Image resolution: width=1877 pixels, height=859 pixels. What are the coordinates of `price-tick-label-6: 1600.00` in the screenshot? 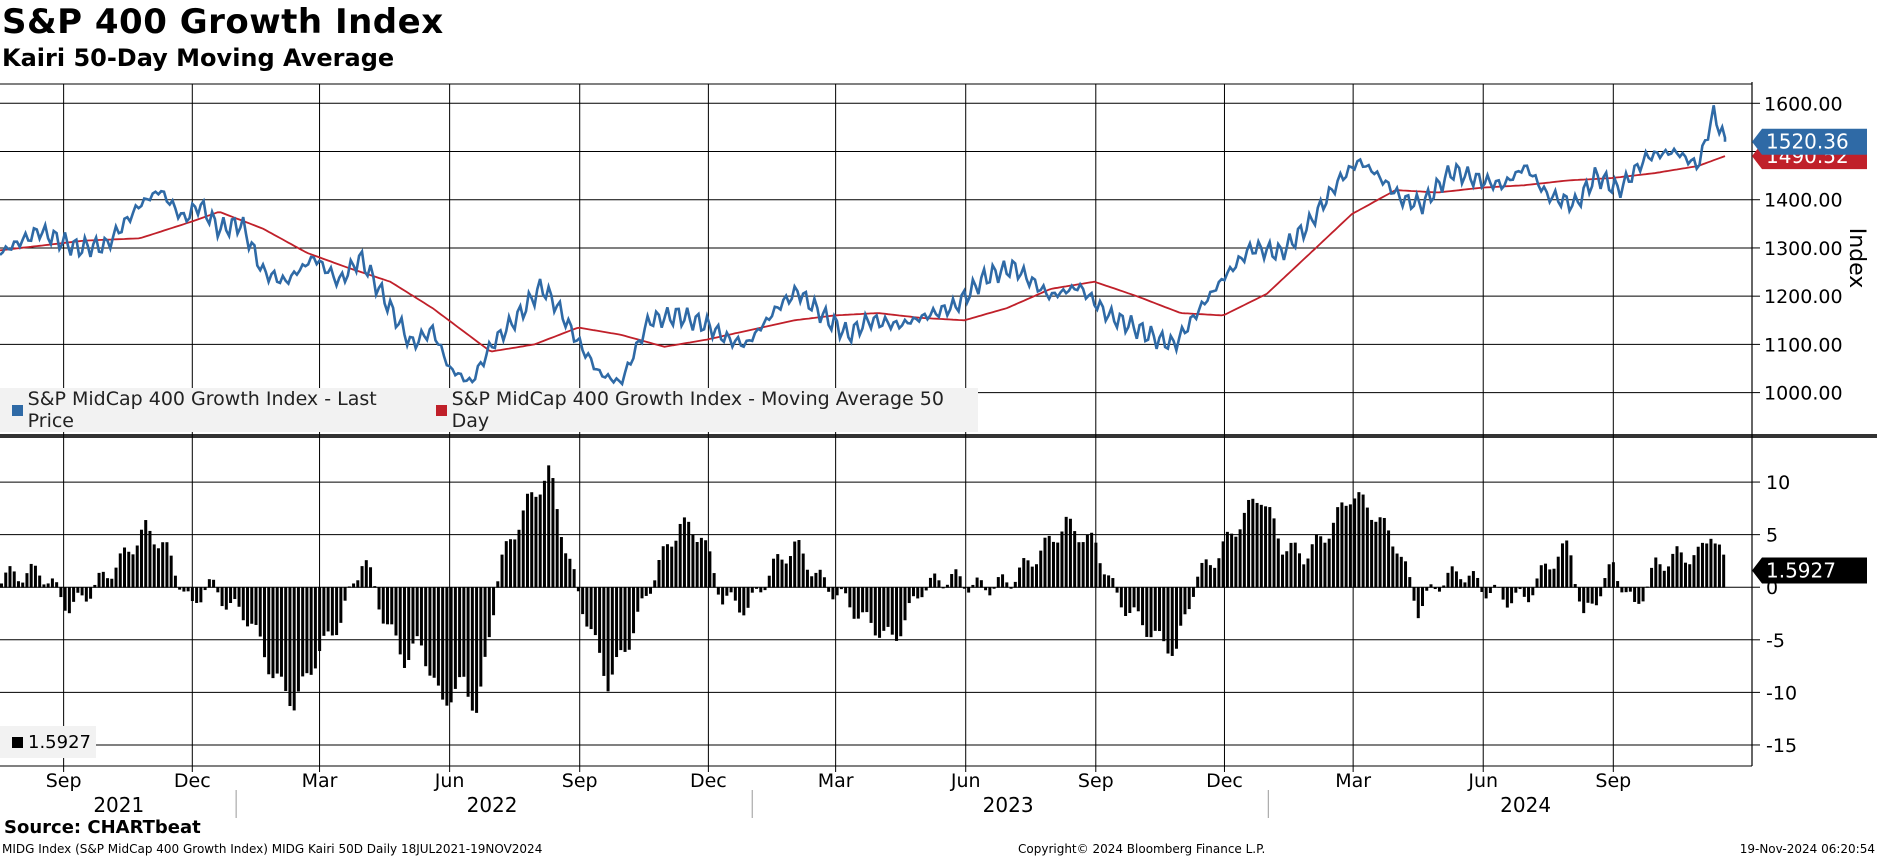 It's located at (1803, 104).